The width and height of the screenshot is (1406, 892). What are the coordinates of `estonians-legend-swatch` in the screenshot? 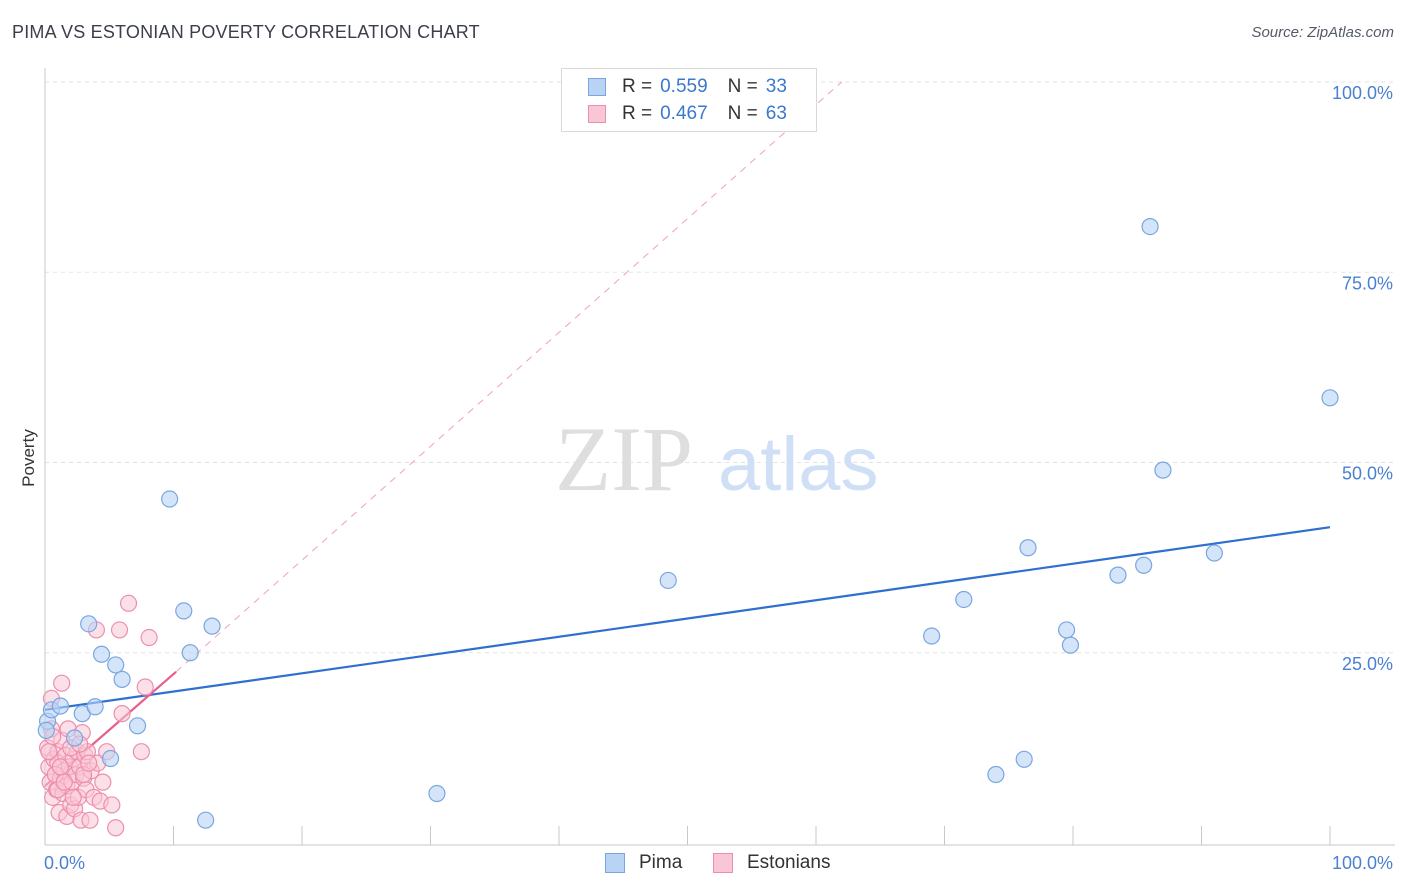 It's located at (723, 863).